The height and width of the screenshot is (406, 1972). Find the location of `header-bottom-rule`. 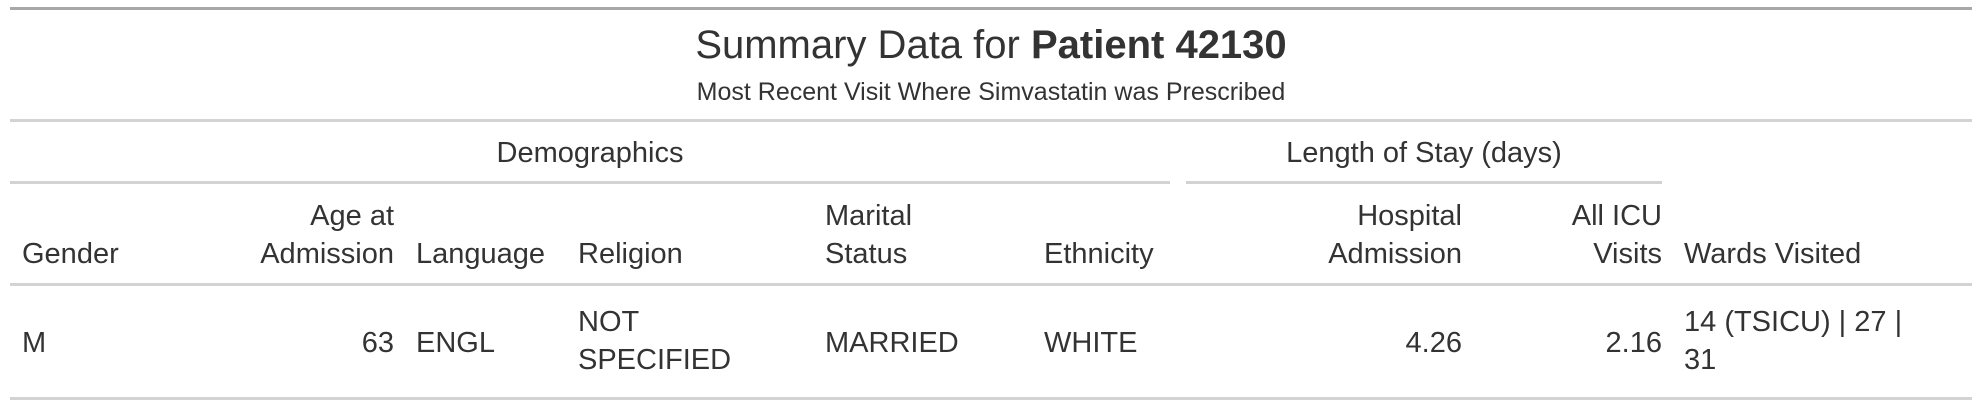

header-bottom-rule is located at coordinates (991, 284).